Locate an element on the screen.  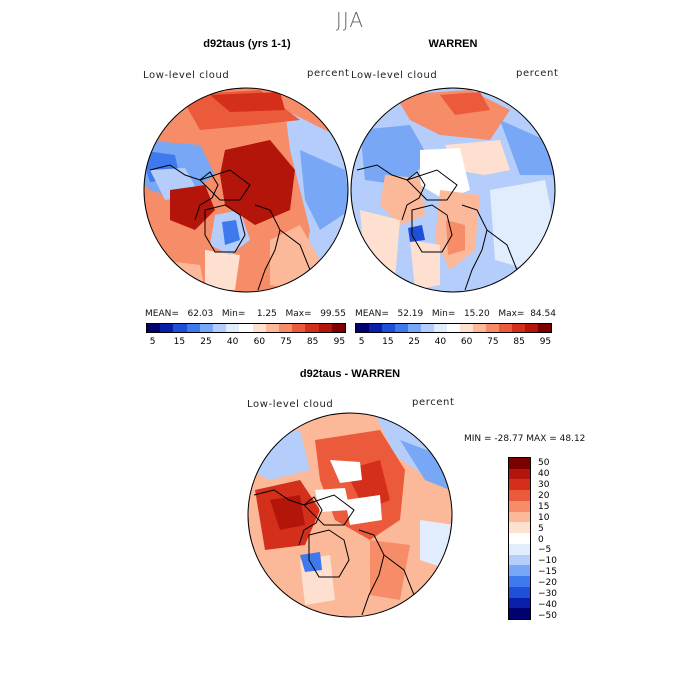
panel2-colorbar-tick-label: 15 is located at coordinates (388, 342).